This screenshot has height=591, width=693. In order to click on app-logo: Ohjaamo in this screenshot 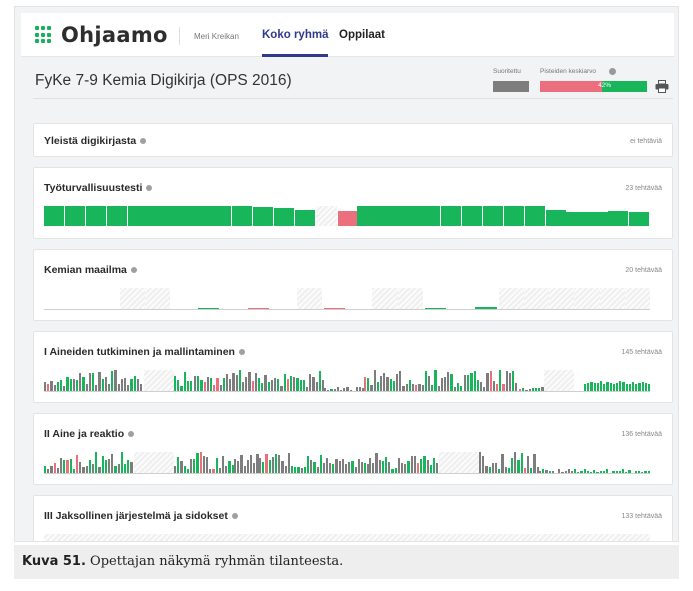, I will do `click(101, 35)`.